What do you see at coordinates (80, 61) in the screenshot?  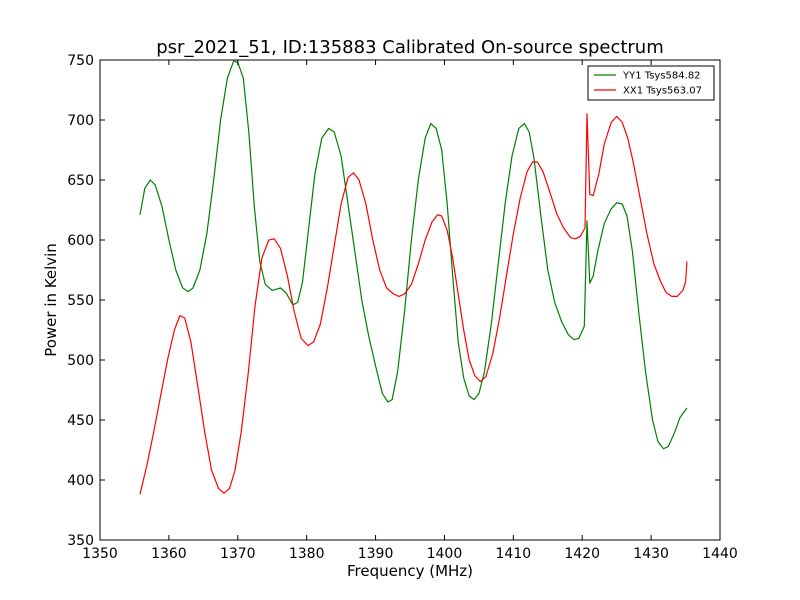 I see `y-tick-label: 750` at bounding box center [80, 61].